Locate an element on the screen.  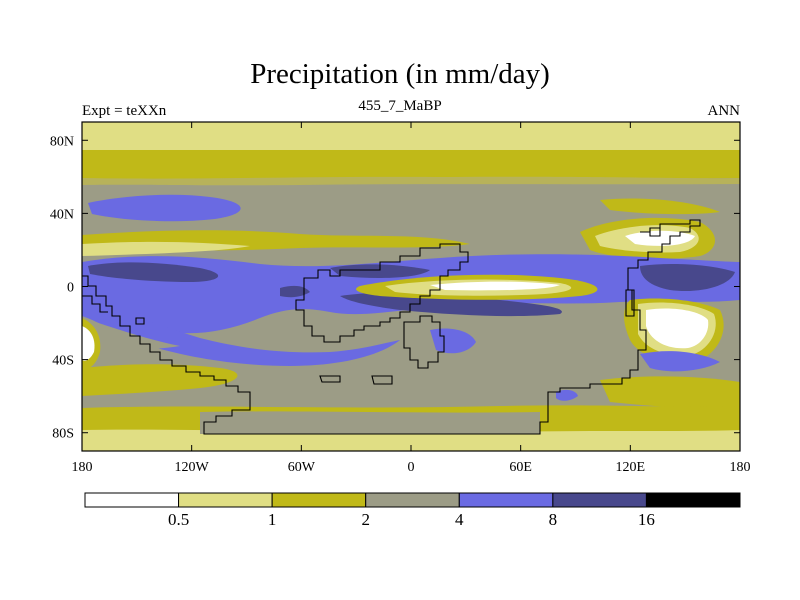
y-tick-label: 80N is located at coordinates (62, 141).